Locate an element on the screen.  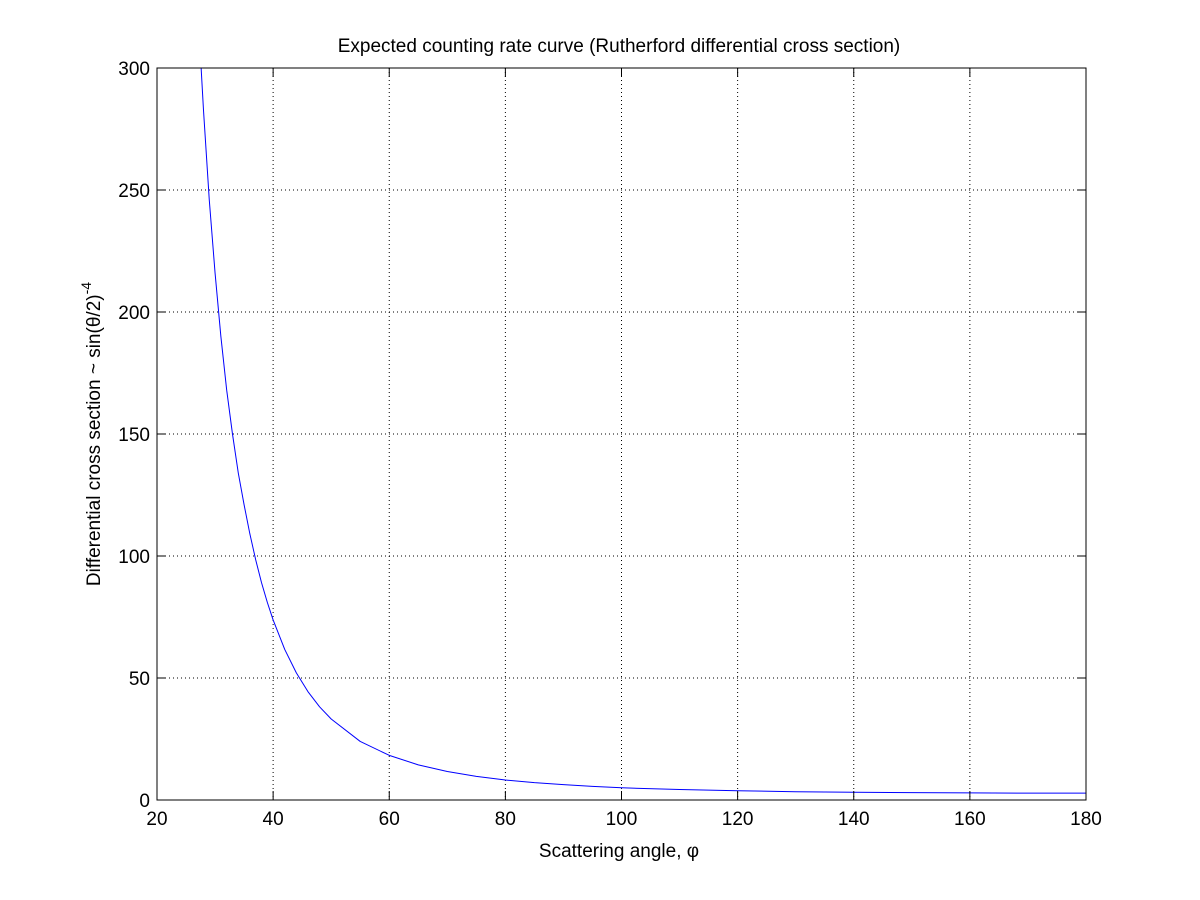
x-tick-label: 80 is located at coordinates (505, 819).